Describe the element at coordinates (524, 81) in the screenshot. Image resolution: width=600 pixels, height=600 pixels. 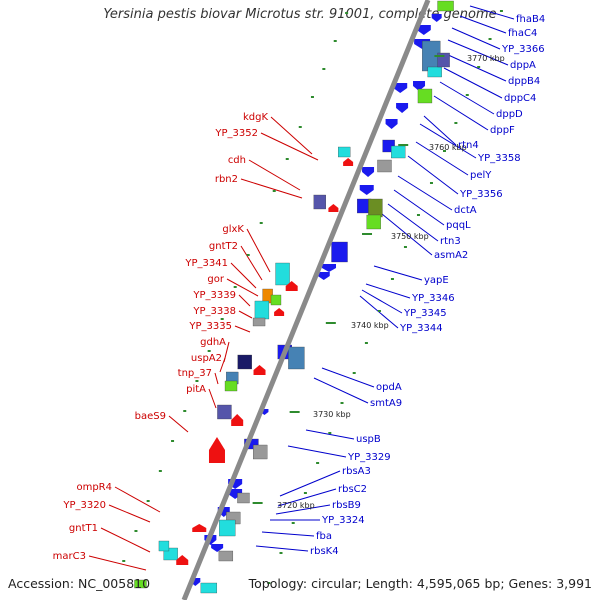
I see `gene-label-dppB4: dppB4` at that location.